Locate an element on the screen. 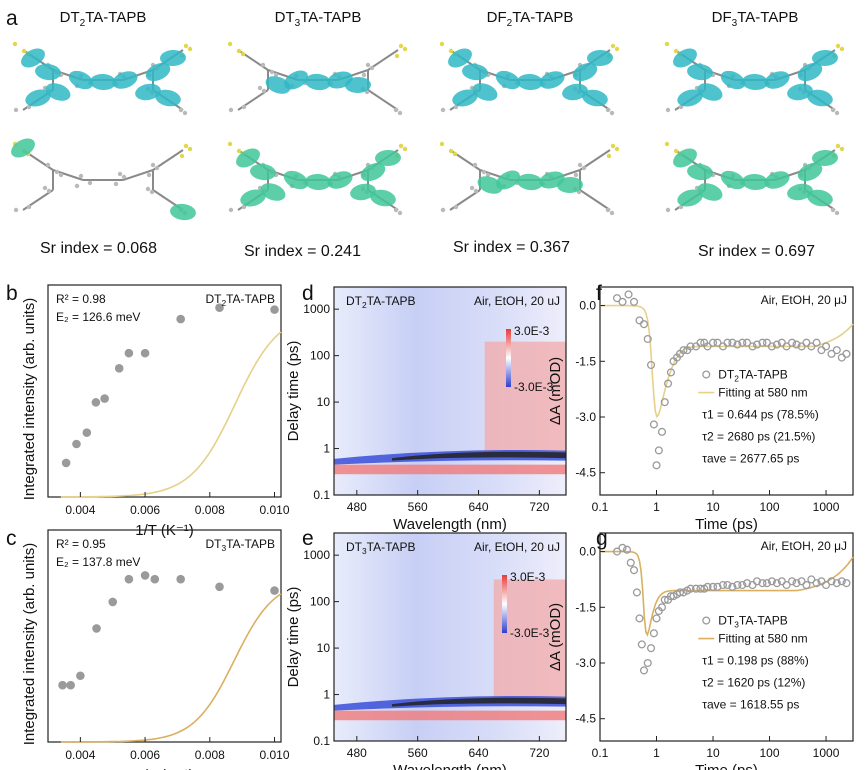  y-axis-label: Integrated intensity (arb. units) is located at coordinates (29, 399).